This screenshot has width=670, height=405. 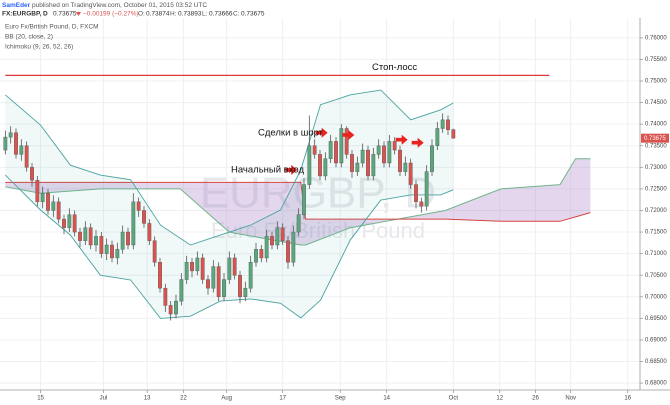 What do you see at coordinates (291, 133) in the screenshot?
I see `annotation: Сделки в шорт` at bounding box center [291, 133].